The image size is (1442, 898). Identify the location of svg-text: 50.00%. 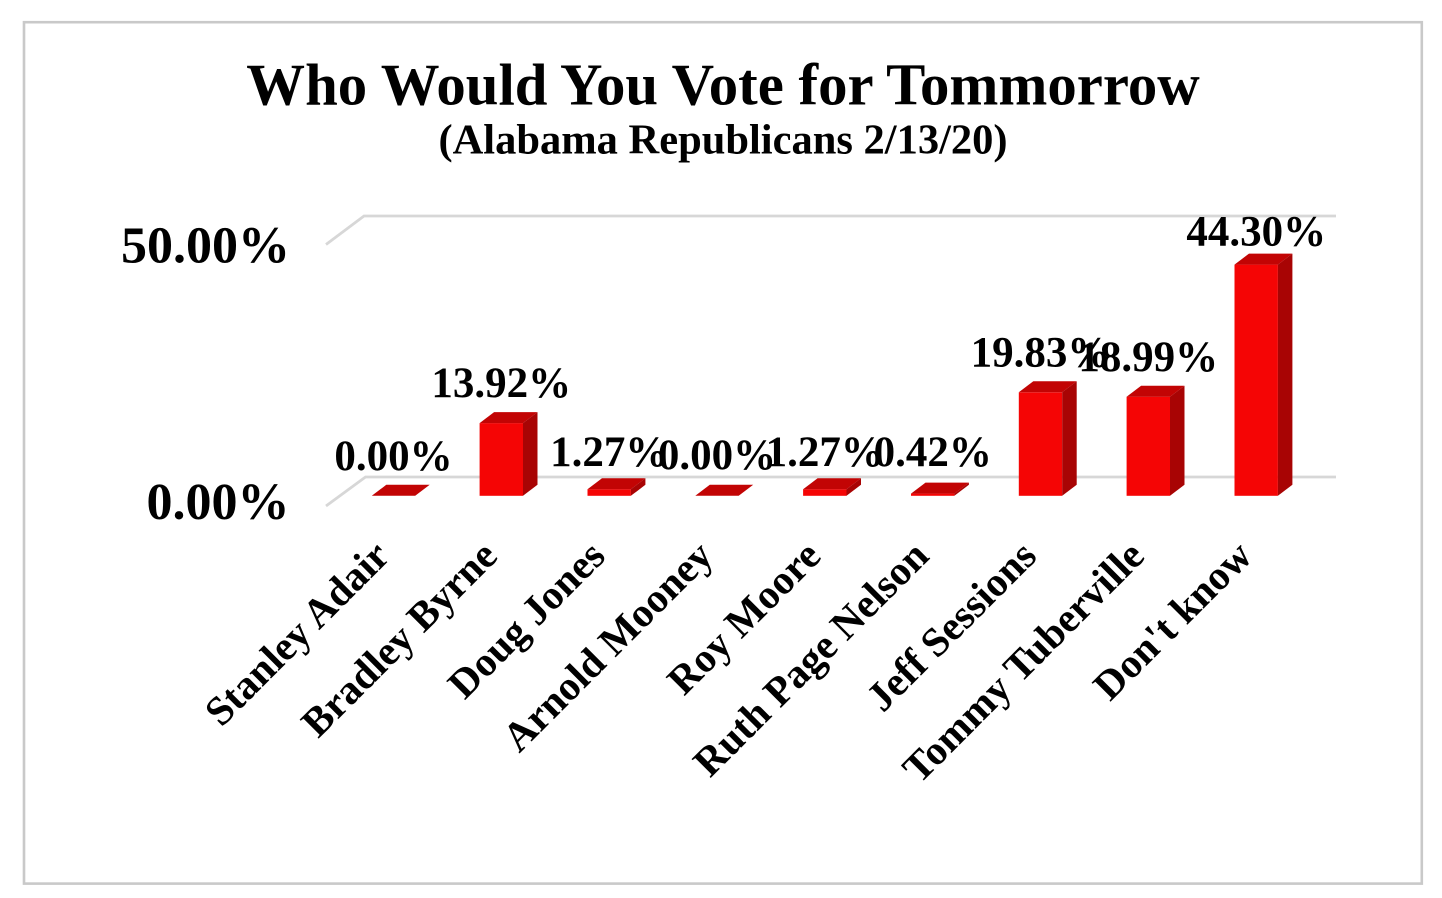
(205, 246).